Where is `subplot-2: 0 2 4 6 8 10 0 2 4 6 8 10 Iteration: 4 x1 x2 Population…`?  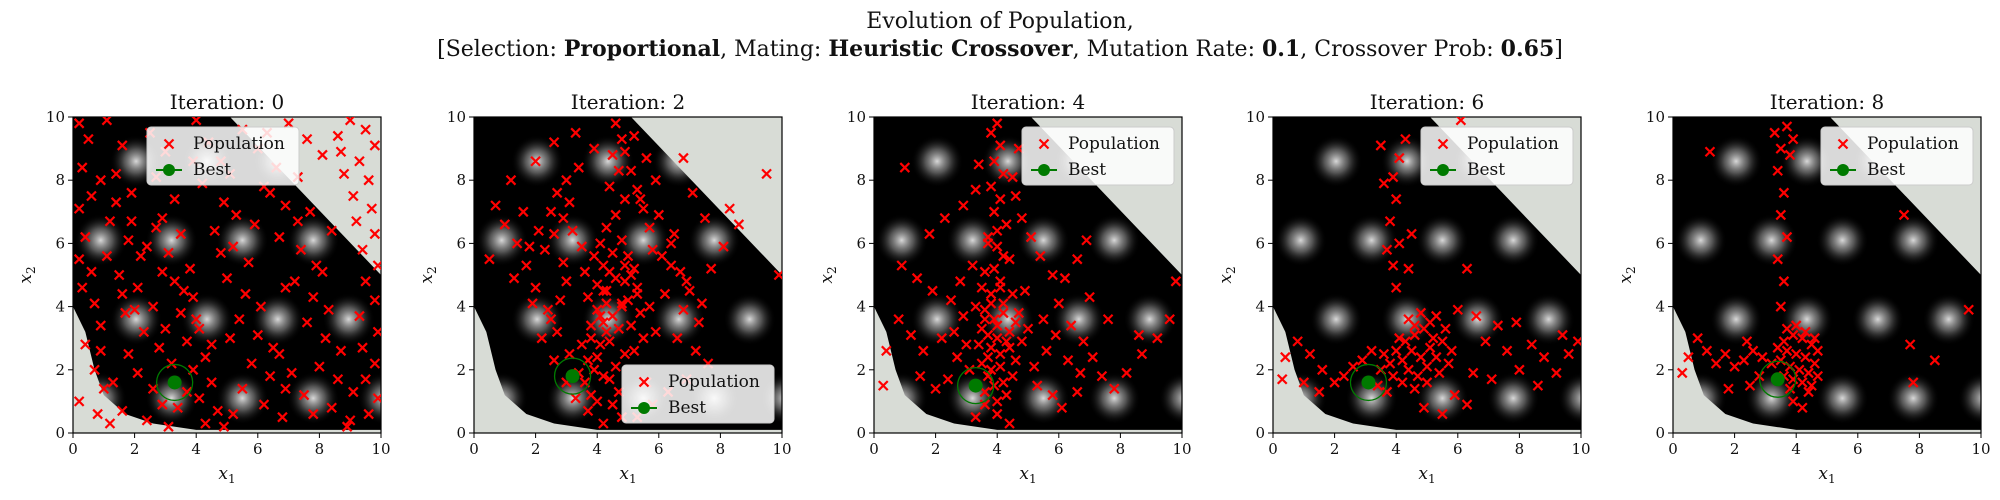 subplot-2: 0 2 4 6 8 10 0 2 4 6 8 10 Iteration: 4 x1 x2 Population… is located at coordinates (1004, 288).